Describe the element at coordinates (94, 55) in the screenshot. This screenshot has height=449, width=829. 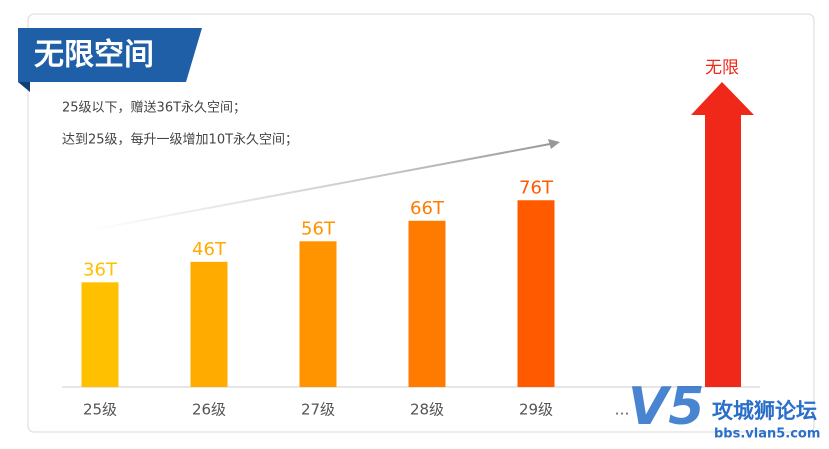
I see `title: 无限空间` at that location.